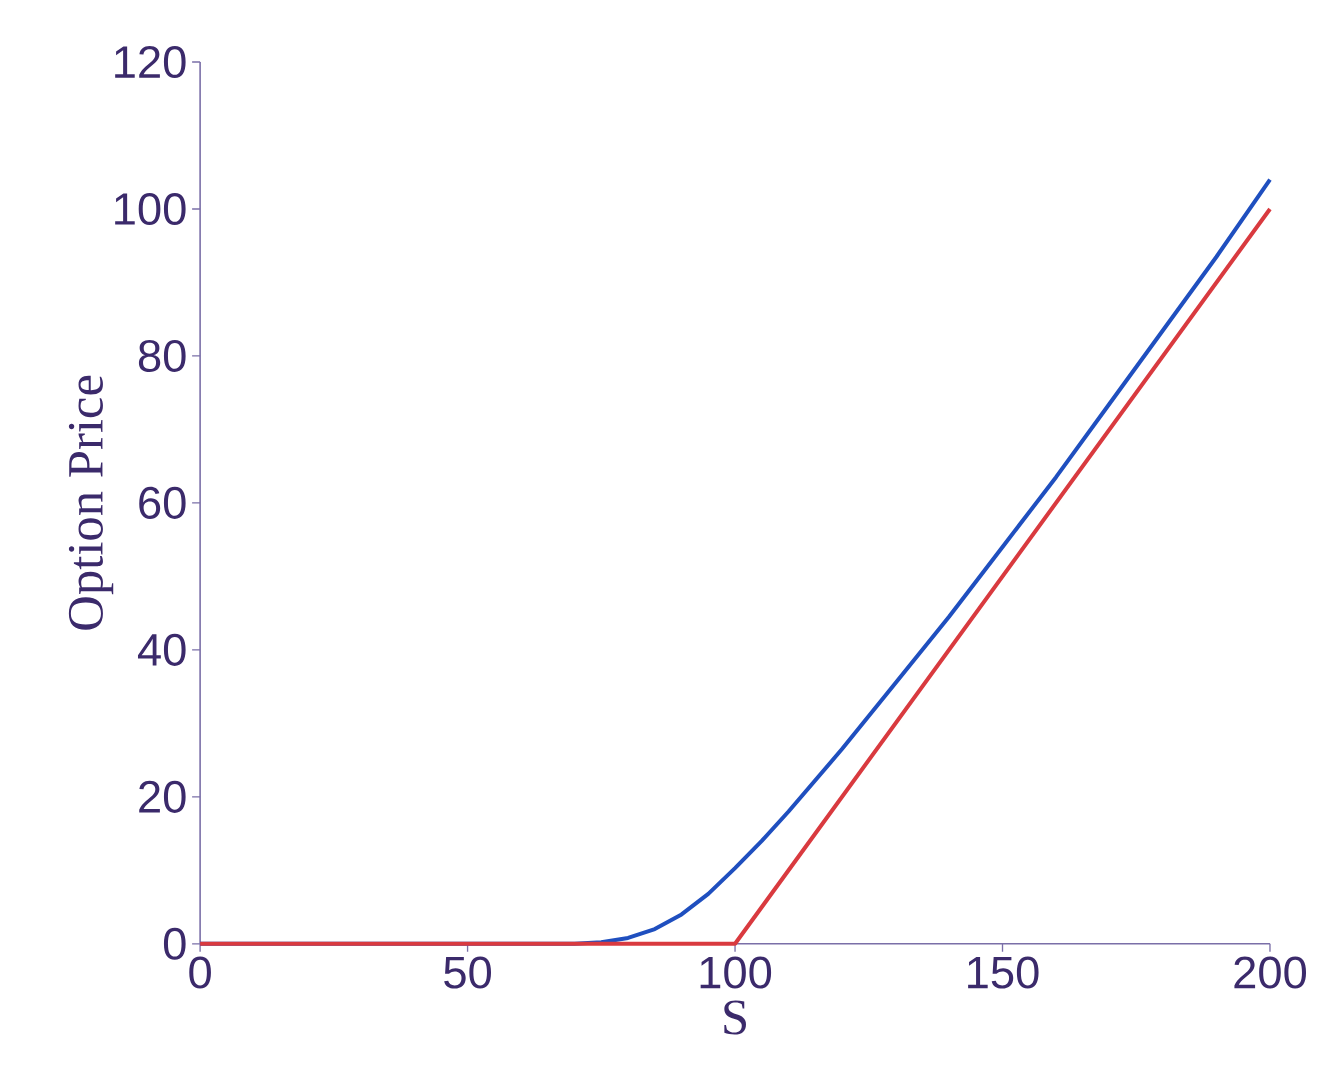 This screenshot has height=1078, width=1334. Describe the element at coordinates (150, 209) in the screenshot. I see `y-tick-label: 100` at that location.